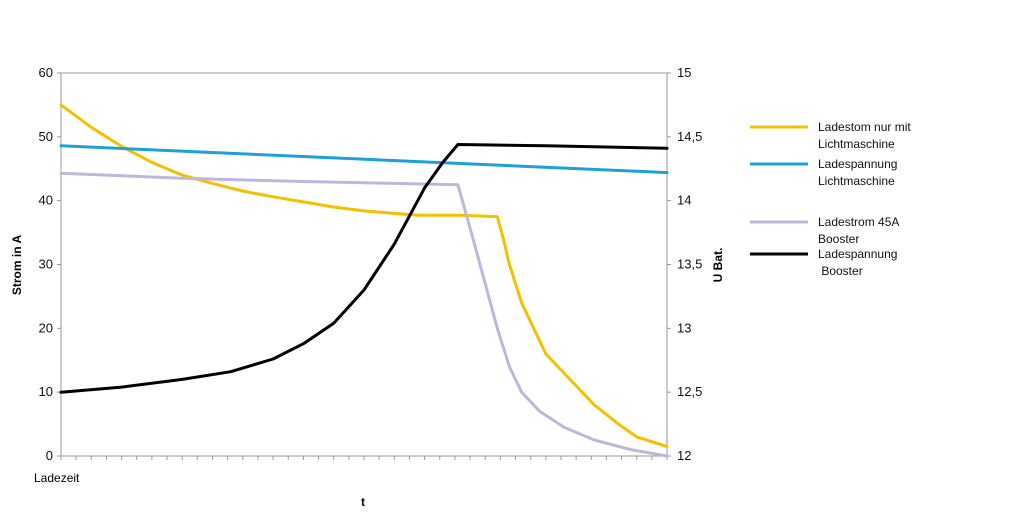 The width and height of the screenshot is (1024, 518). What do you see at coordinates (857, 262) in the screenshot?
I see `legend-label-4: Ladespannung Booster` at bounding box center [857, 262].